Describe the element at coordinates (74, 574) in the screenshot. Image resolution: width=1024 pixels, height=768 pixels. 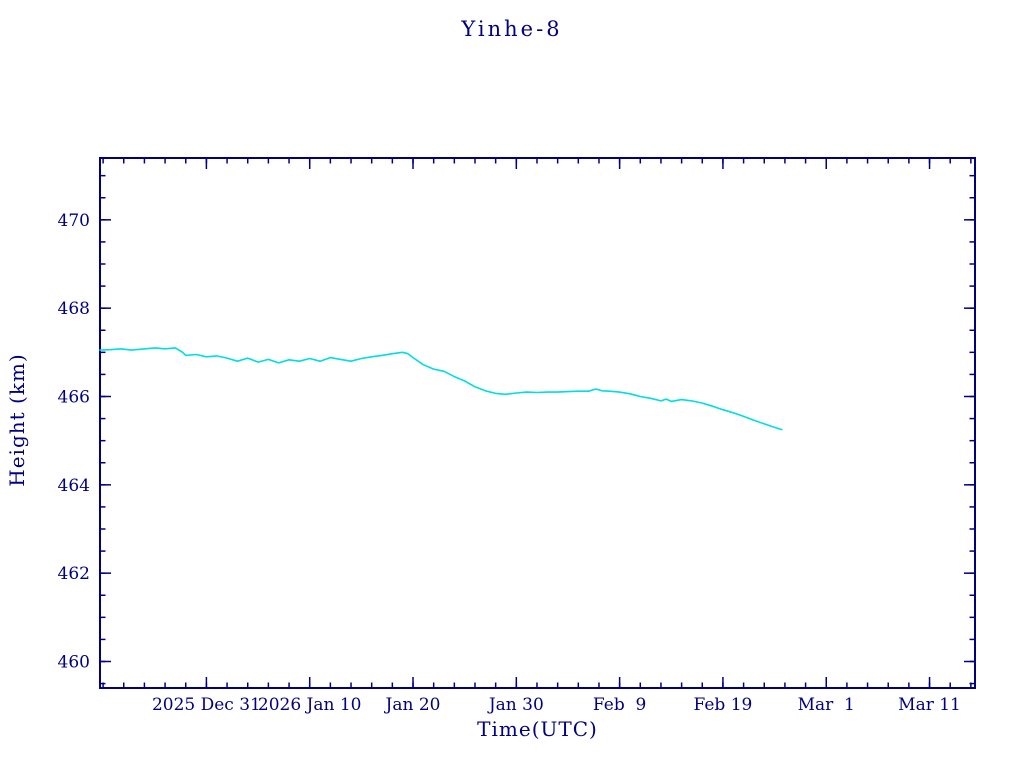
I see `y-tick-label: 462` at that location.